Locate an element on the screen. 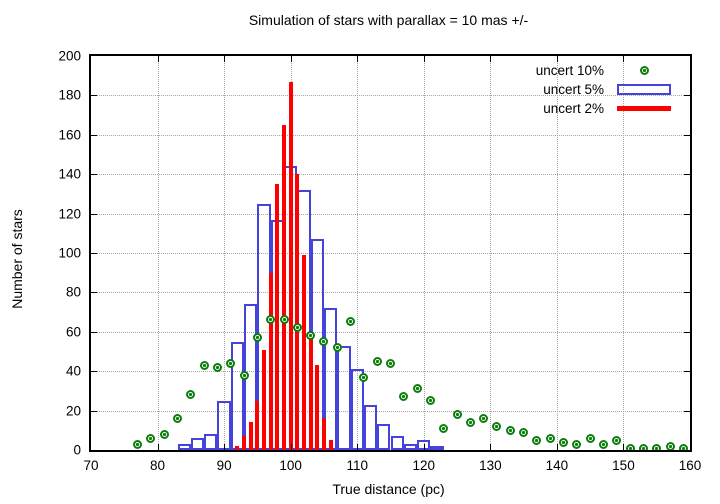  legend-label: uncert 5% is located at coordinates (573, 89).